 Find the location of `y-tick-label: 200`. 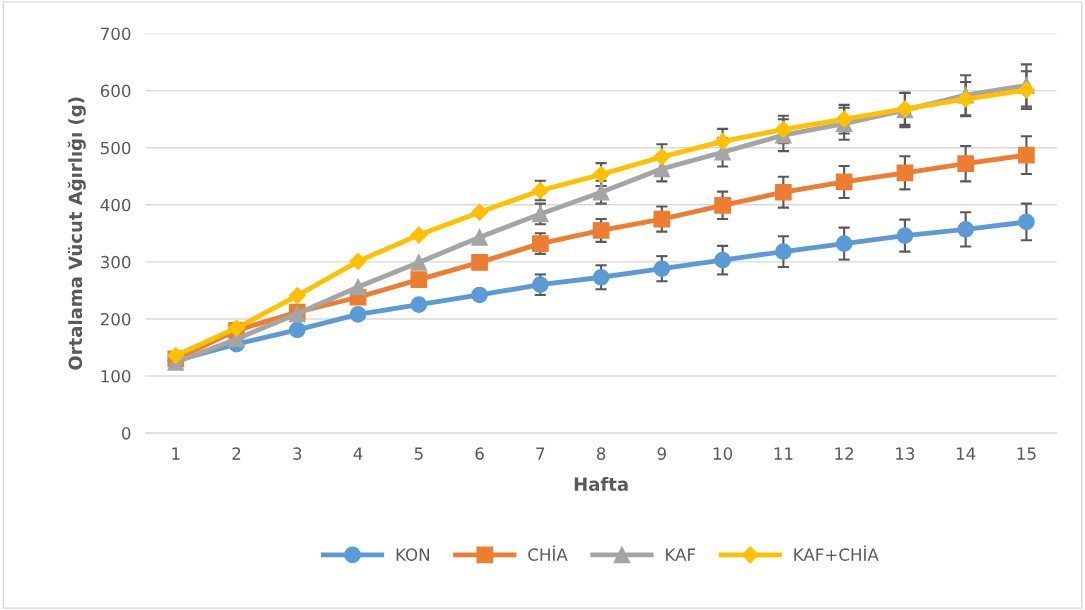

y-tick-label: 200 is located at coordinates (115, 319).